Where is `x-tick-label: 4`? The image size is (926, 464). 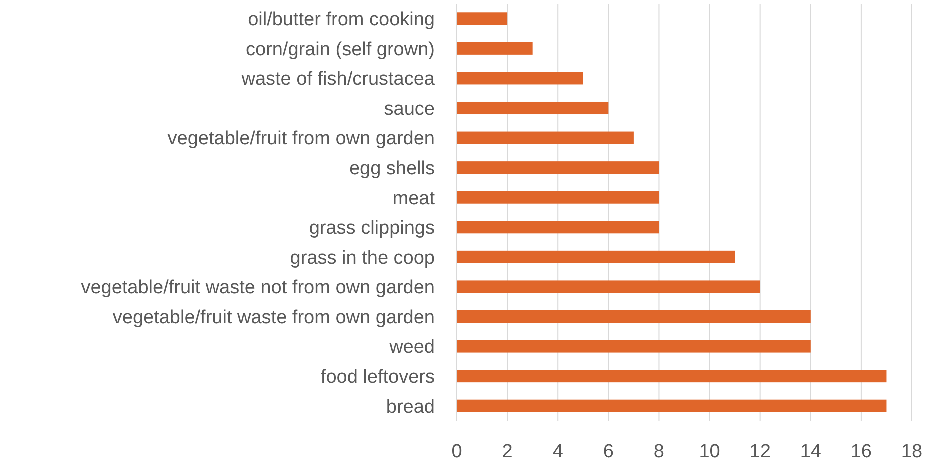
x-tick-label: 4 is located at coordinates (558, 452).